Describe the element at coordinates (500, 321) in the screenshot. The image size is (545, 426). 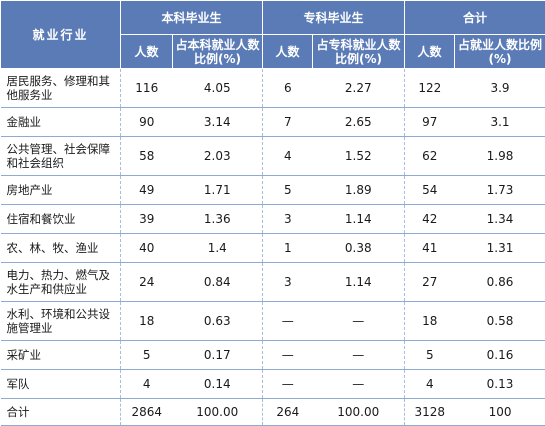
I see `total-pct-cell: 0.58` at that location.